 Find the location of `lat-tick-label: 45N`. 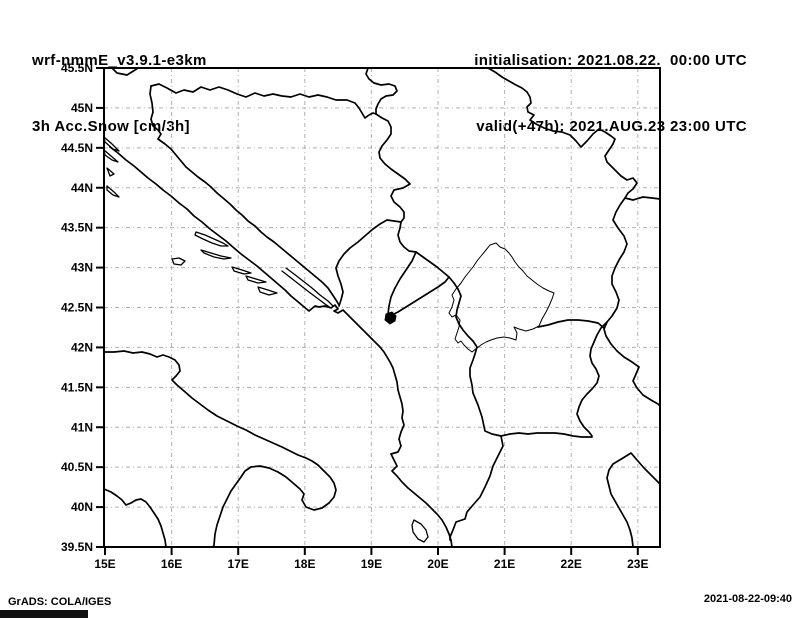

lat-tick-label: 45N is located at coordinates (82, 108).